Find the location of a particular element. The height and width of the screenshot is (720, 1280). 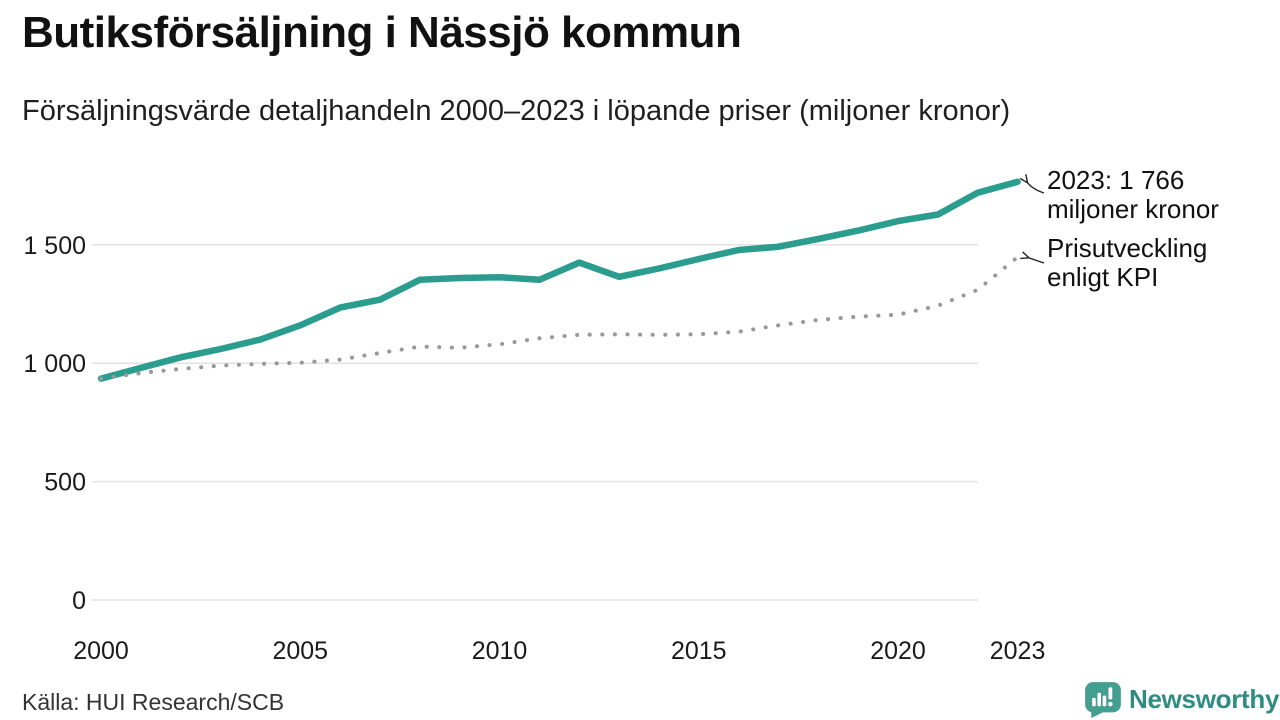

brand-logo: Newsworthy is located at coordinates (1181, 699).